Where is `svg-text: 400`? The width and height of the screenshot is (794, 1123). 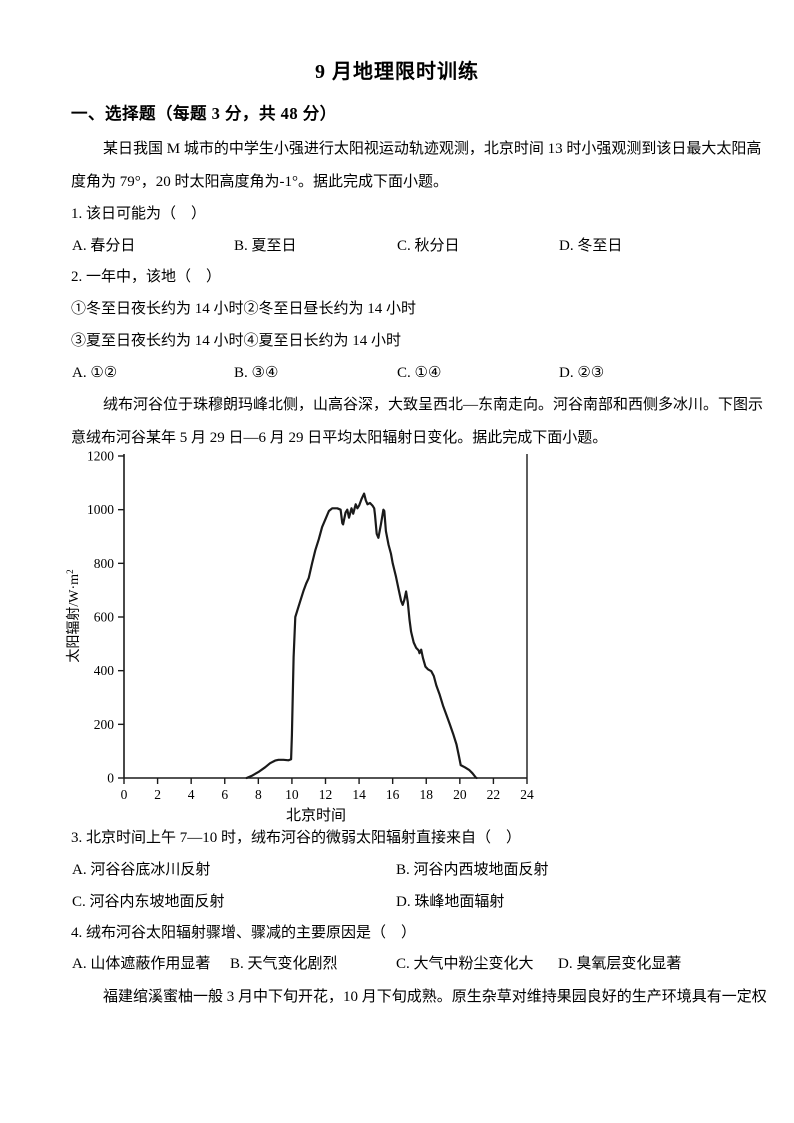
svg-text: 400 is located at coordinates (104, 670).